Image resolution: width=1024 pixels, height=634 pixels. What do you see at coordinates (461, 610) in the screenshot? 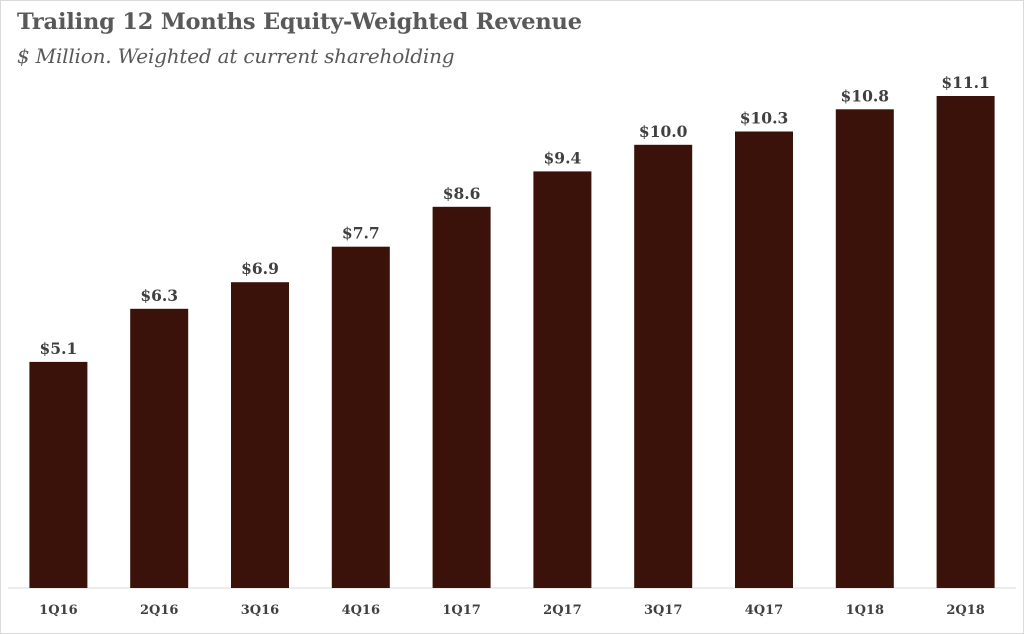
I see `category-label-1q17: 1Q17` at bounding box center [461, 610].